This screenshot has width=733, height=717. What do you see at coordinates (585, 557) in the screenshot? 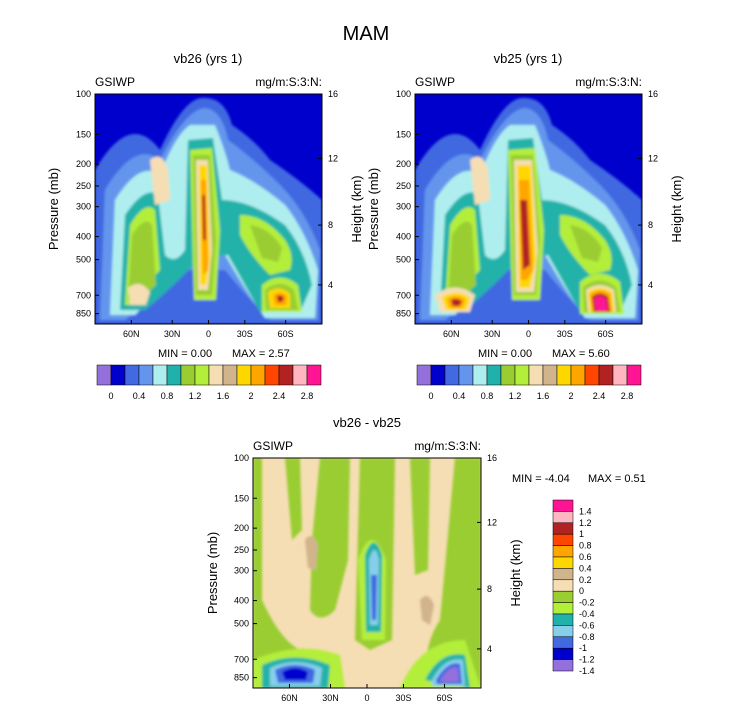
I see `colorbar-label: 0.6` at bounding box center [585, 557].